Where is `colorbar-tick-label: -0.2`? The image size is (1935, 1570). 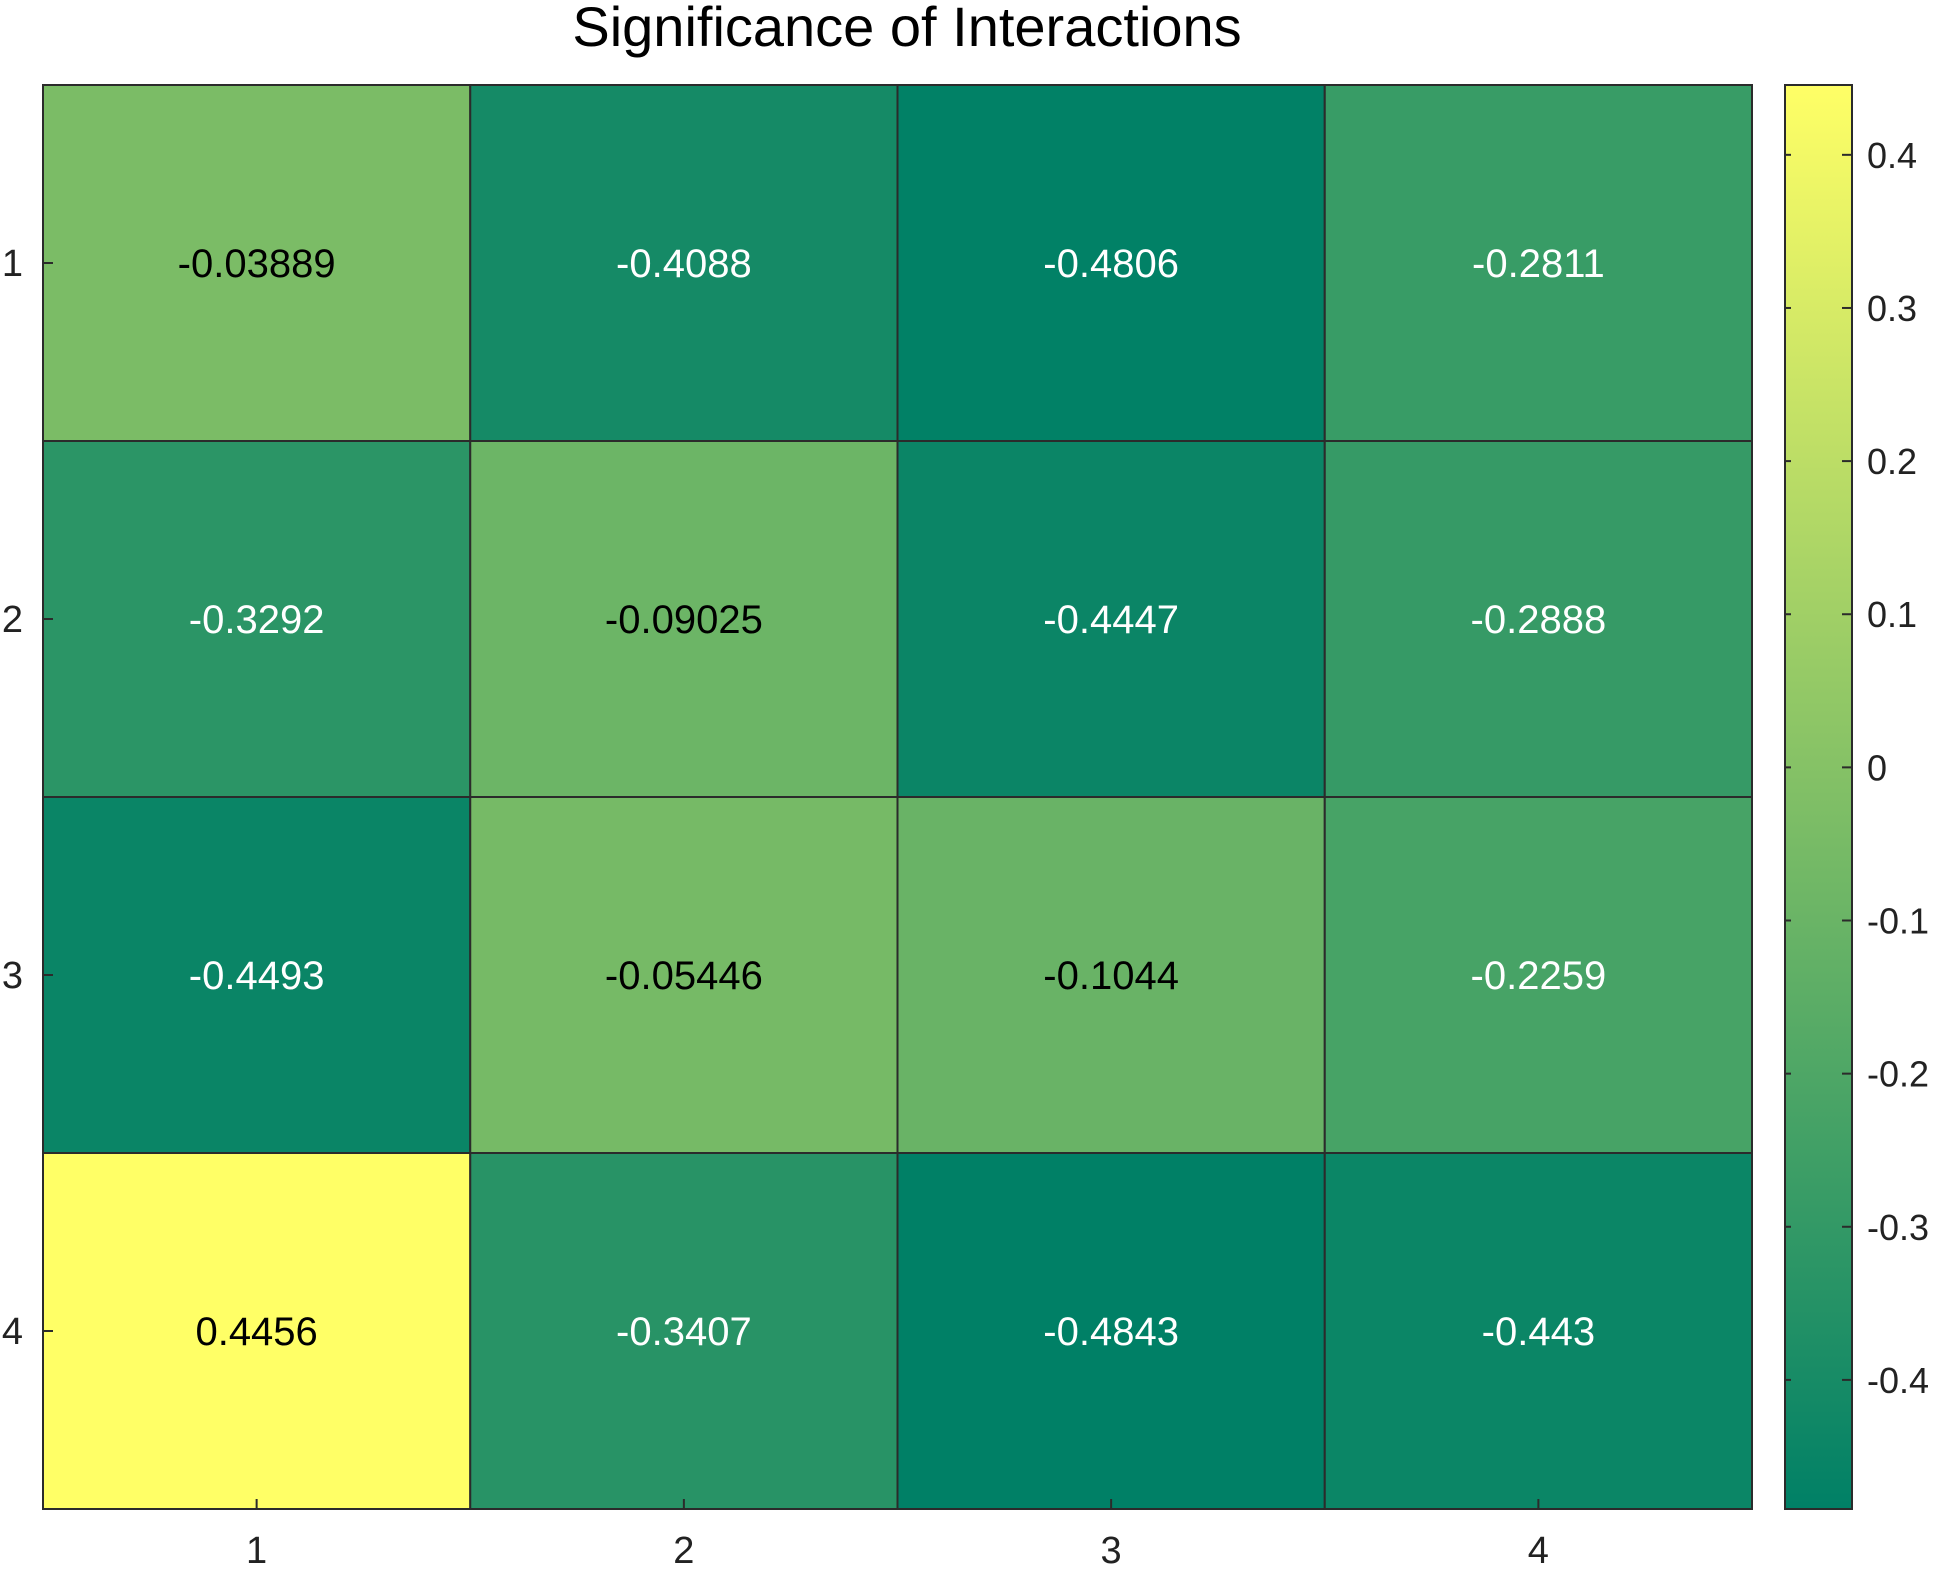 colorbar-tick-label: -0.2 is located at coordinates (1898, 1074).